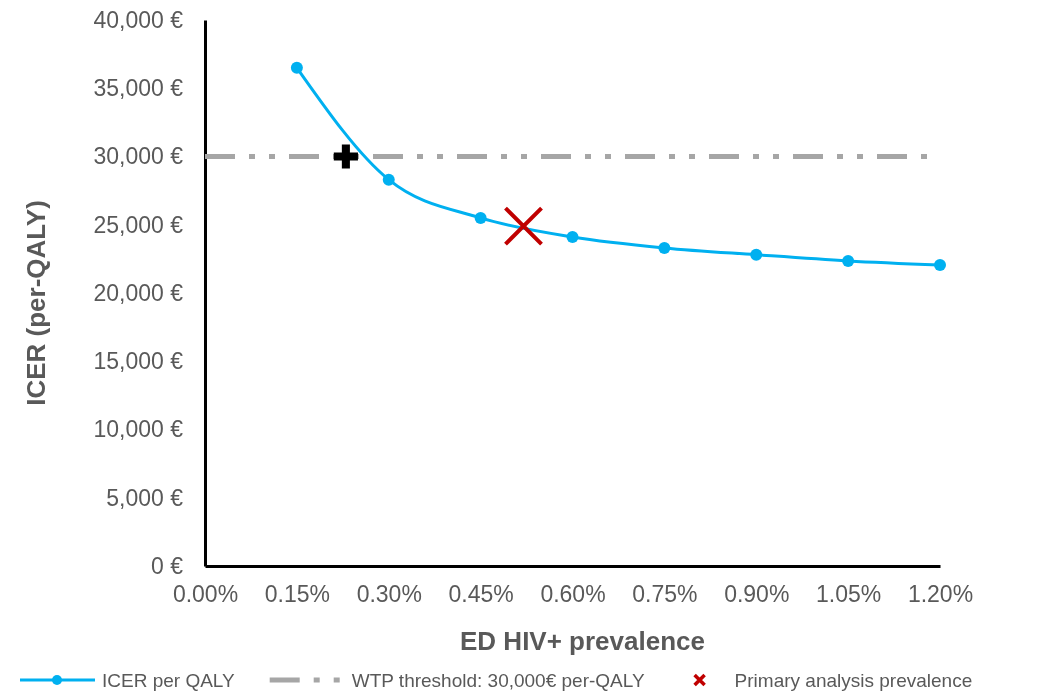 The width and height of the screenshot is (1055, 695). What do you see at coordinates (481, 594) in the screenshot?
I see `x-tick-label: 0.45%` at bounding box center [481, 594].